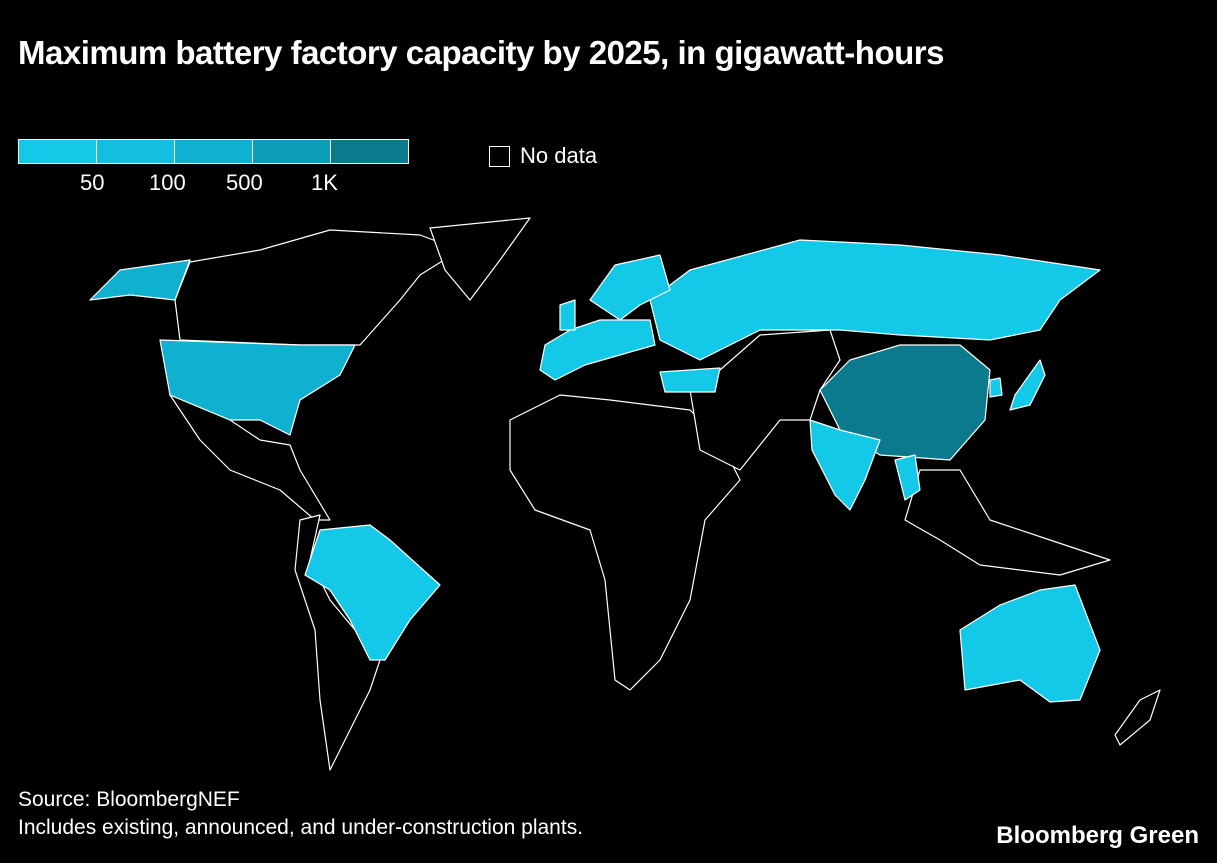  I want to click on country-africa, so click(625, 542).